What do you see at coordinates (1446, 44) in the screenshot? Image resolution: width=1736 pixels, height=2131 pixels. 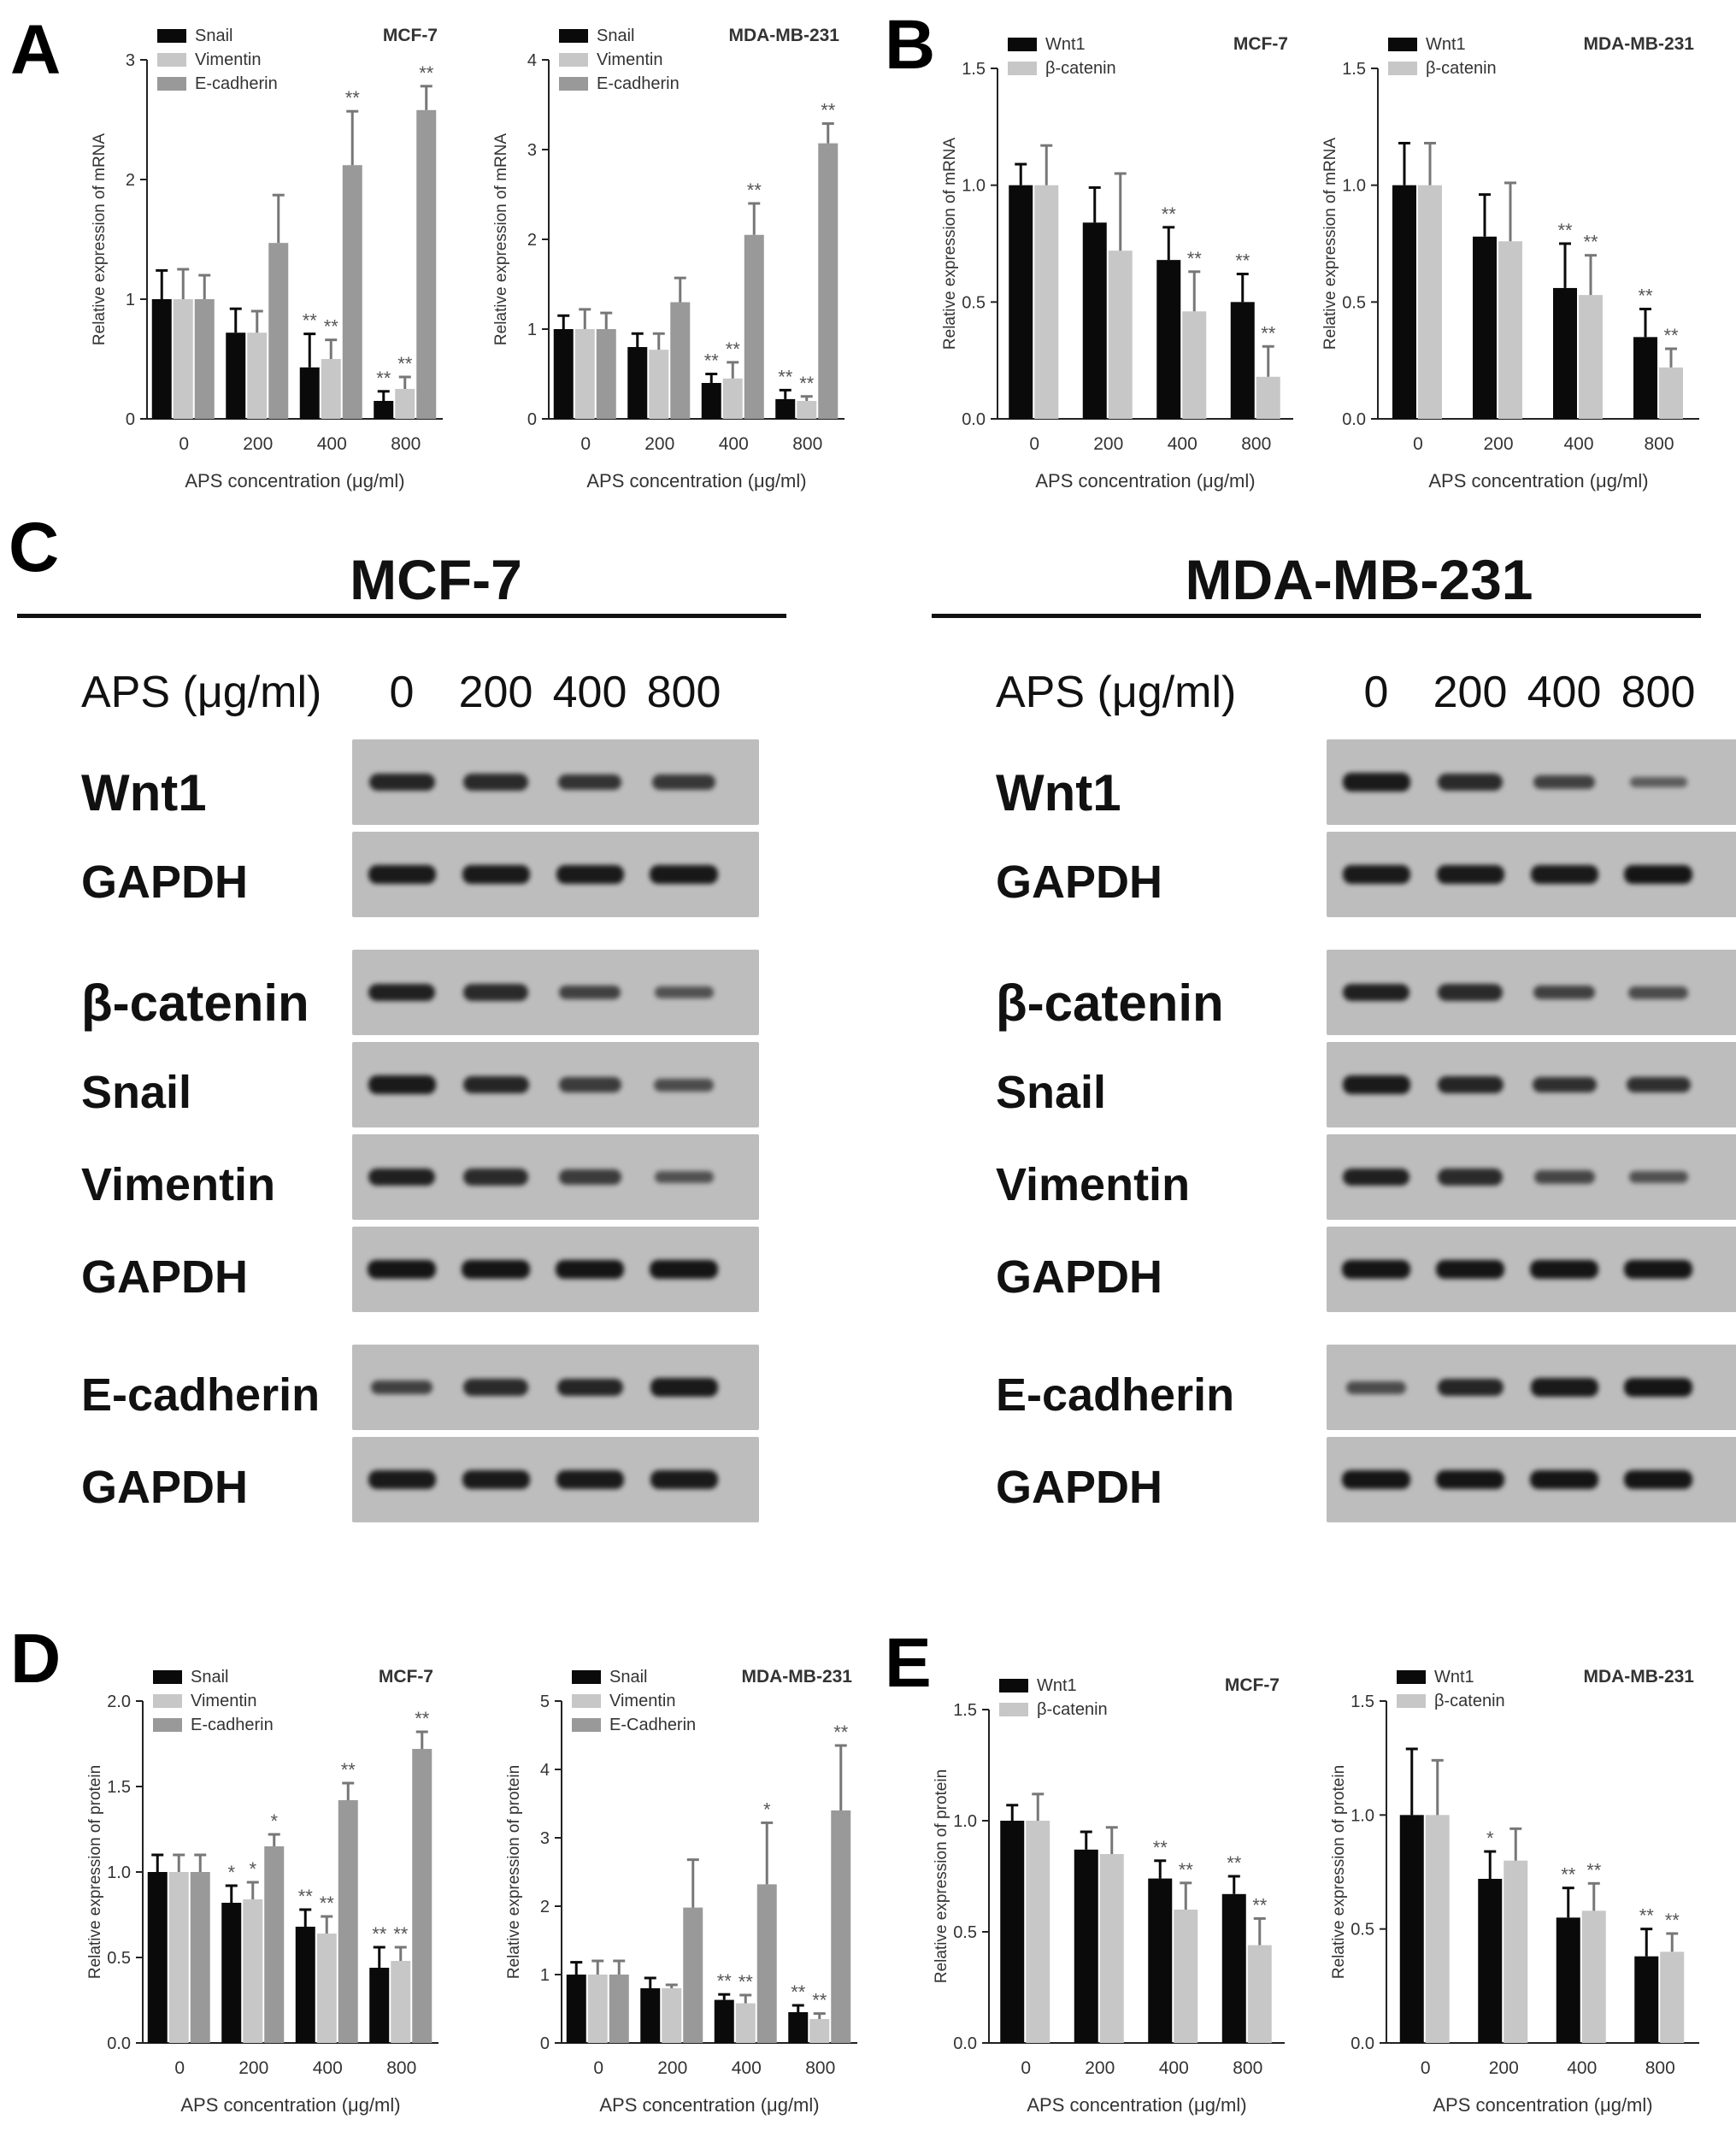 I see `legend-label: Wnt1` at bounding box center [1446, 44].